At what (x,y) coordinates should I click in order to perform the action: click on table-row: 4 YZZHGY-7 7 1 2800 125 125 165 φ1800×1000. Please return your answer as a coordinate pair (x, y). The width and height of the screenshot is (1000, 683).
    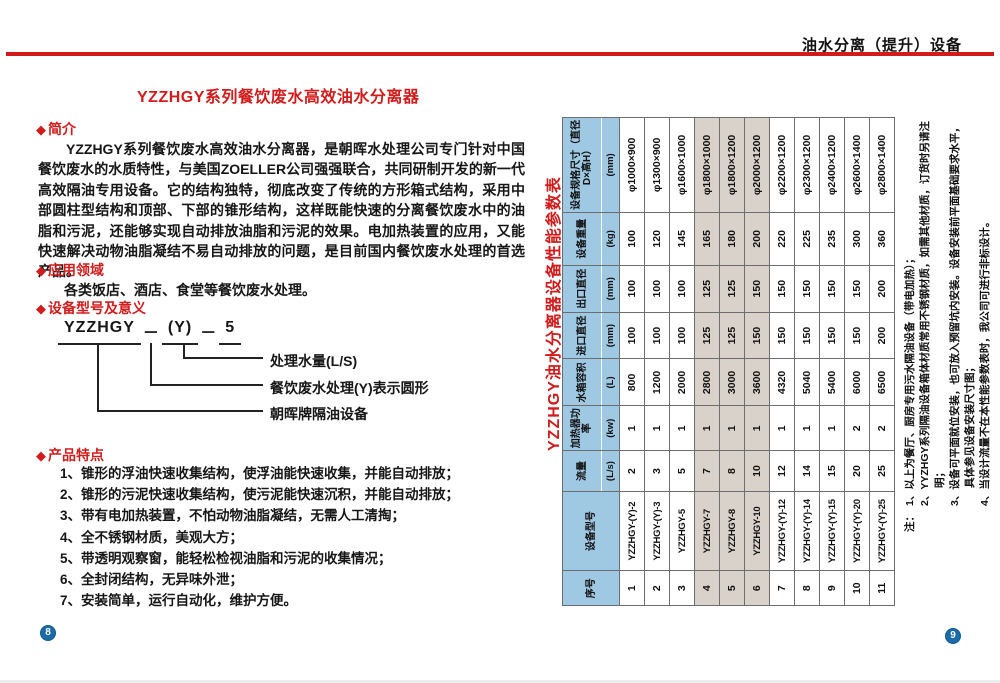
    Looking at the image, I should click on (707, 361).